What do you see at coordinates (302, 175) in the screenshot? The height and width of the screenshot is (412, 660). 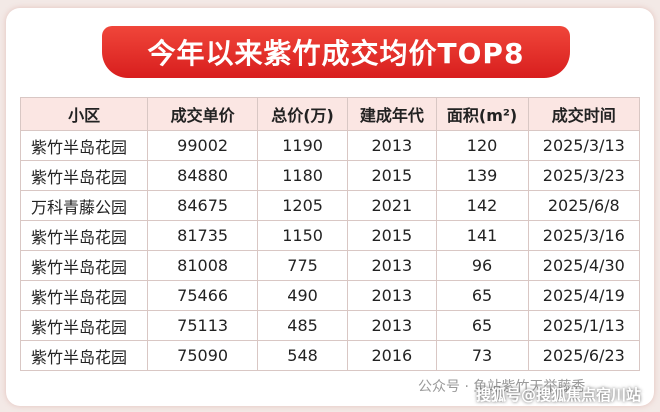 I see `table-cell: 1180` at bounding box center [302, 175].